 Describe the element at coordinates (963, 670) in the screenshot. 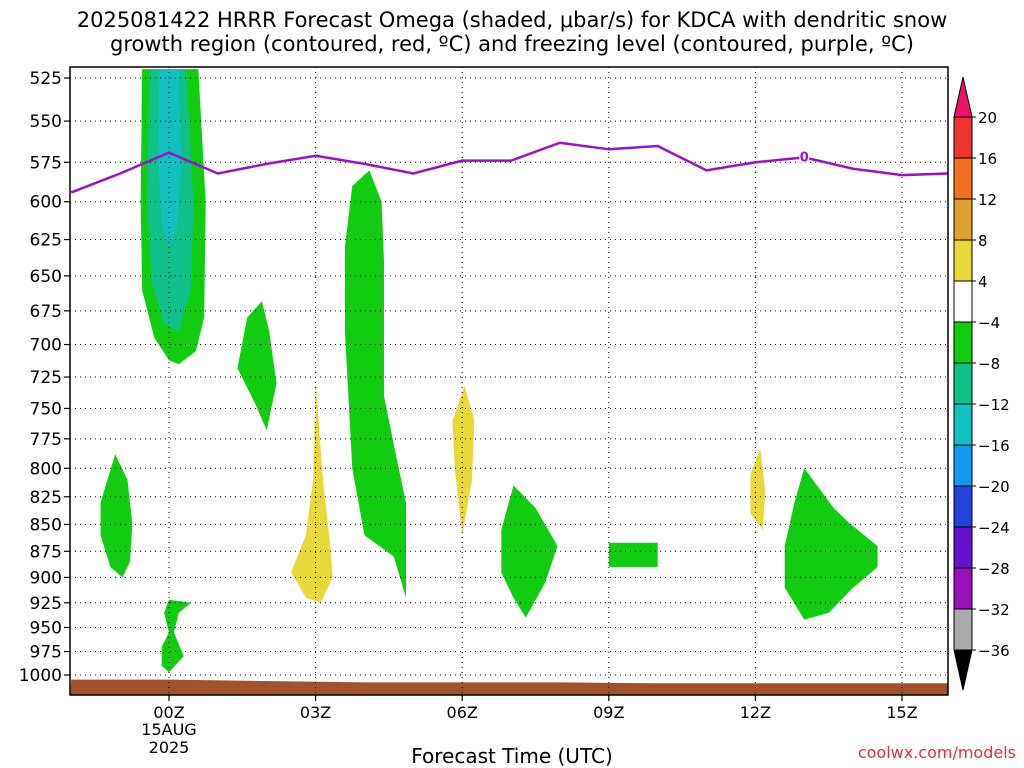

I see `colorbar-bottom-arrow` at that location.